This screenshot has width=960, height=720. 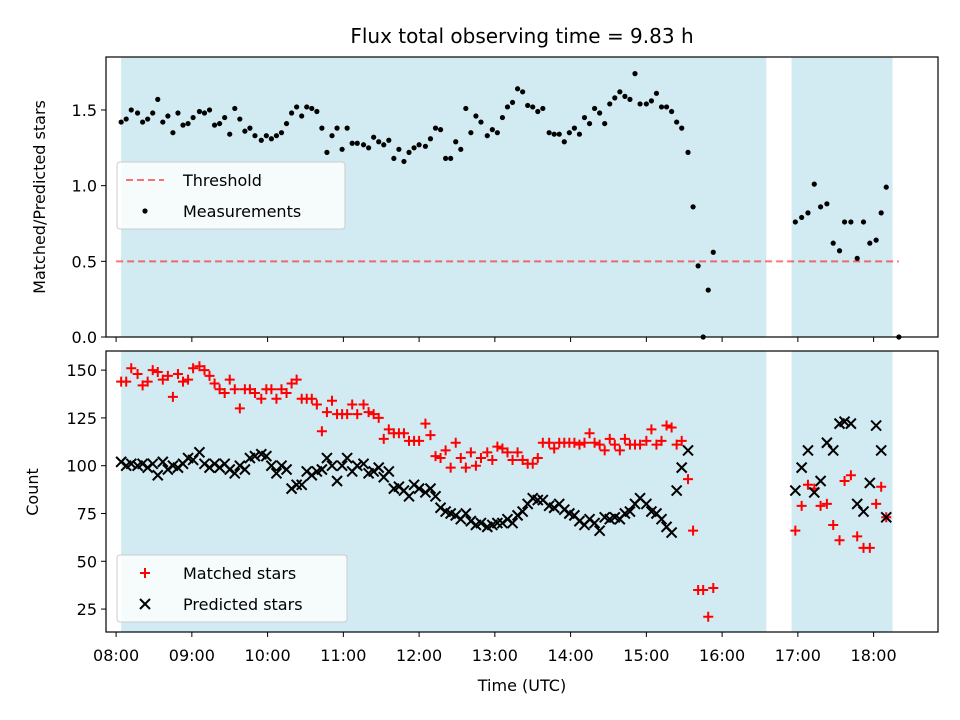 What do you see at coordinates (87, 561) in the screenshot?
I see `y-tick-label: 50` at bounding box center [87, 561].